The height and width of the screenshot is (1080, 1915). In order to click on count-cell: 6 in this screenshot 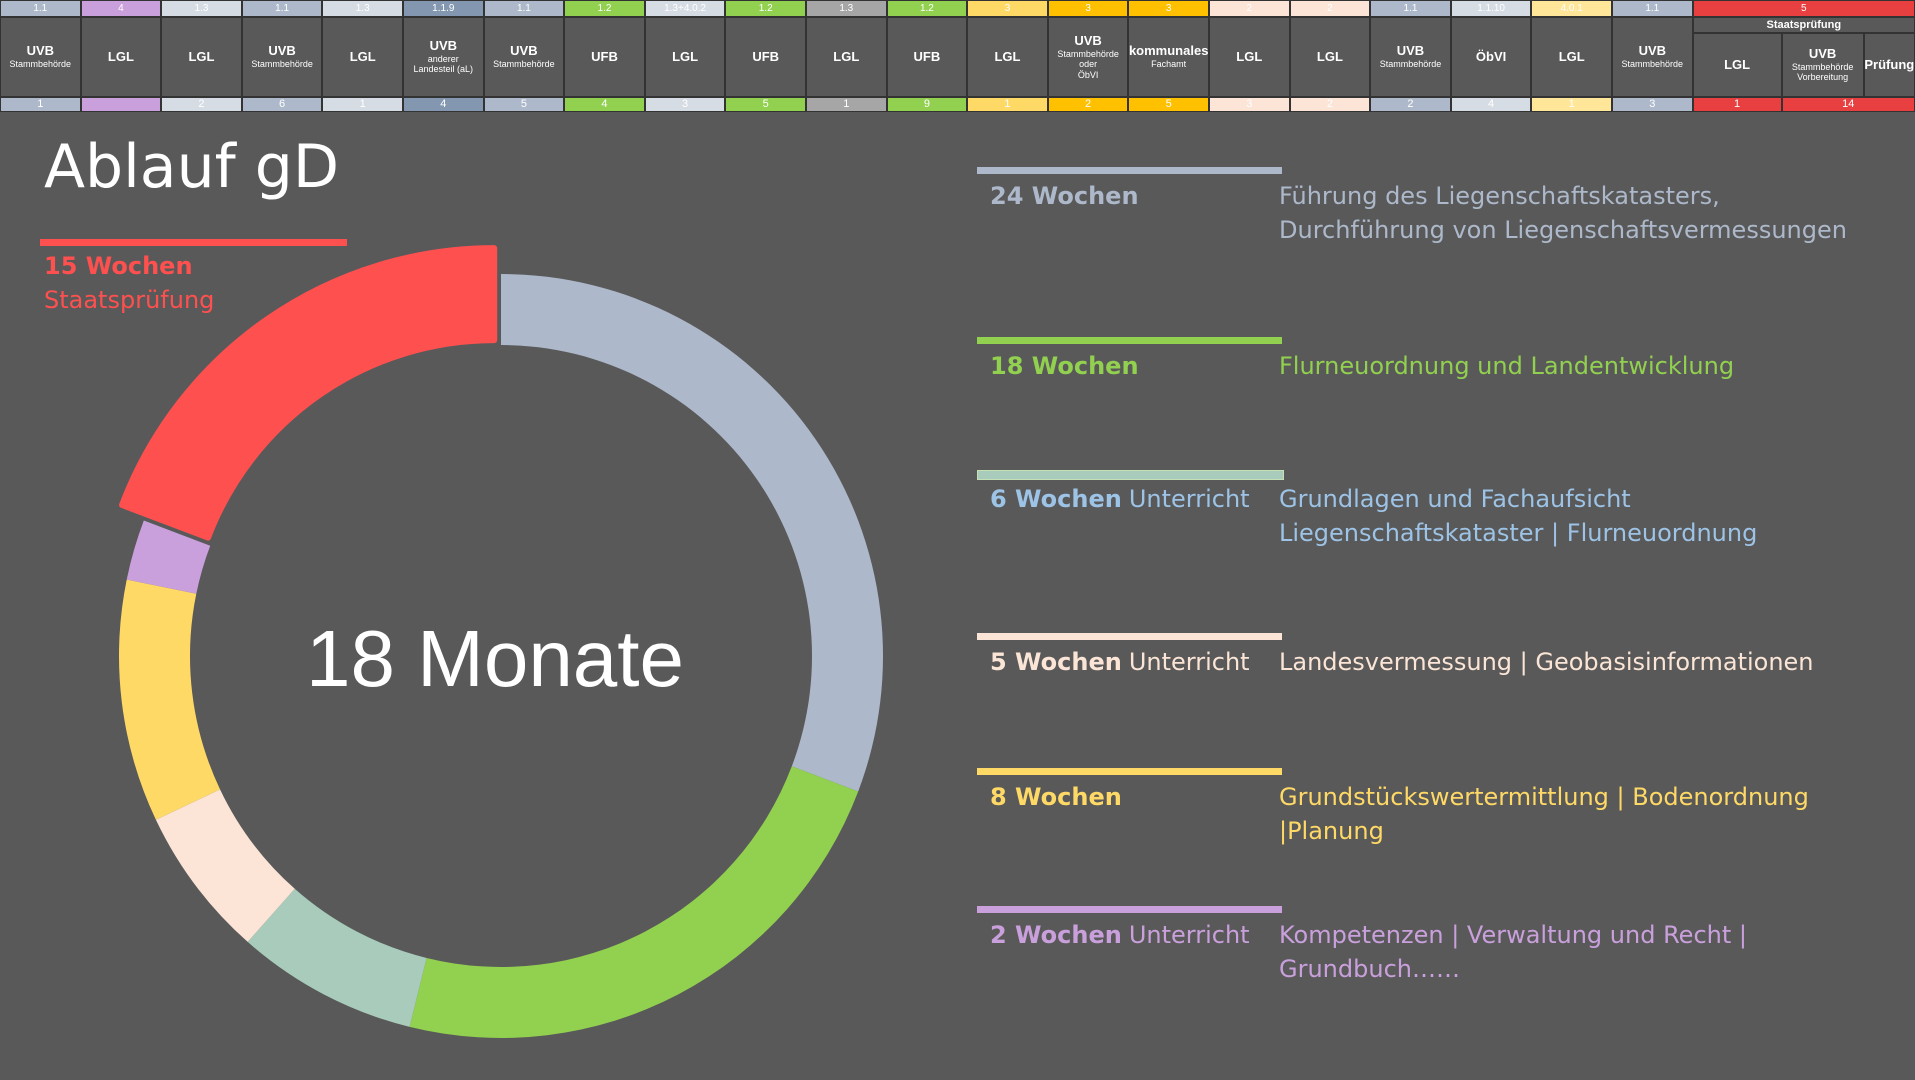, I will do `click(282, 104)`.